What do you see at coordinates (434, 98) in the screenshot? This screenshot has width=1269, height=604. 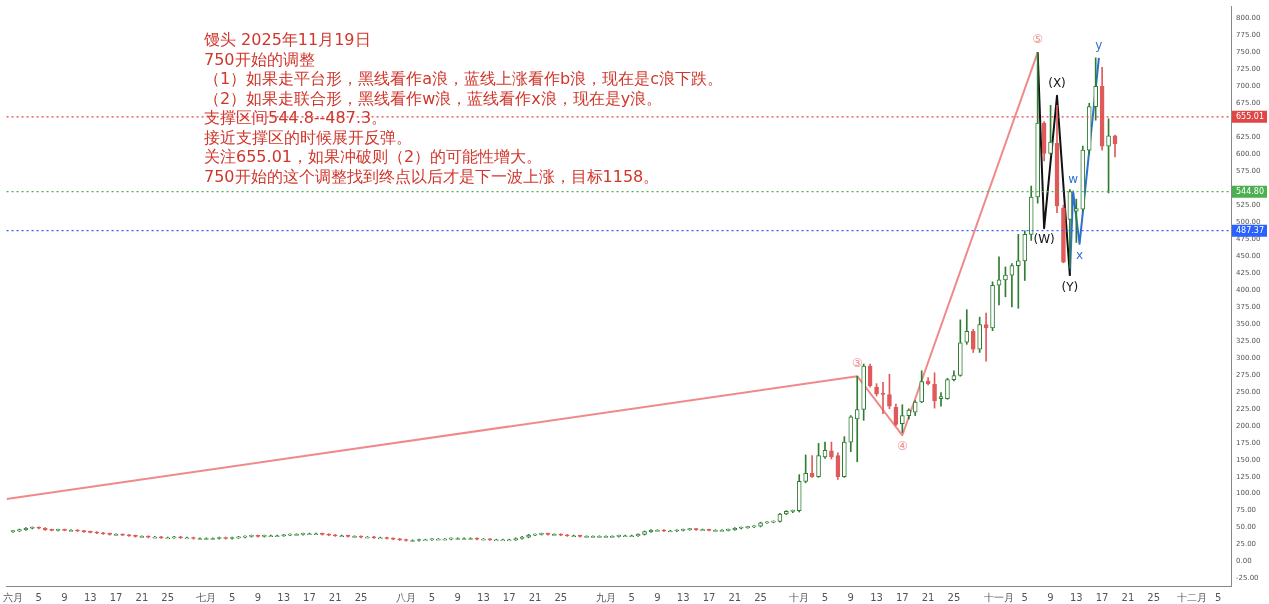 I see `annotation: （2）如果走联合形，黑线看作w浪，蓝线看作x浪，现在是y浪。` at bounding box center [434, 98].